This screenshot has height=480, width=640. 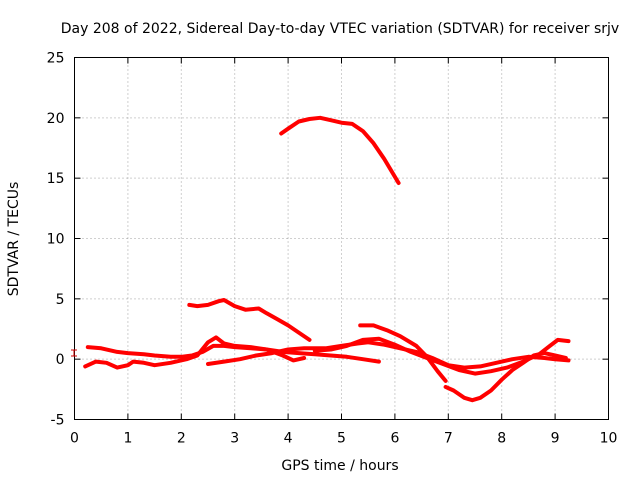 I want to click on y-tick-label: 25, so click(x=56, y=59).